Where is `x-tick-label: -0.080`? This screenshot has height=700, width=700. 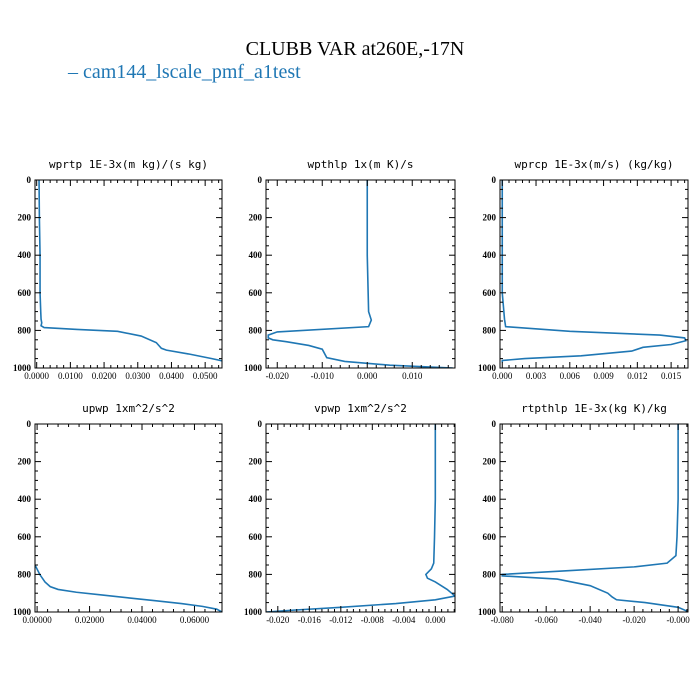
x-tick-label: -0.080 is located at coordinates (503, 620).